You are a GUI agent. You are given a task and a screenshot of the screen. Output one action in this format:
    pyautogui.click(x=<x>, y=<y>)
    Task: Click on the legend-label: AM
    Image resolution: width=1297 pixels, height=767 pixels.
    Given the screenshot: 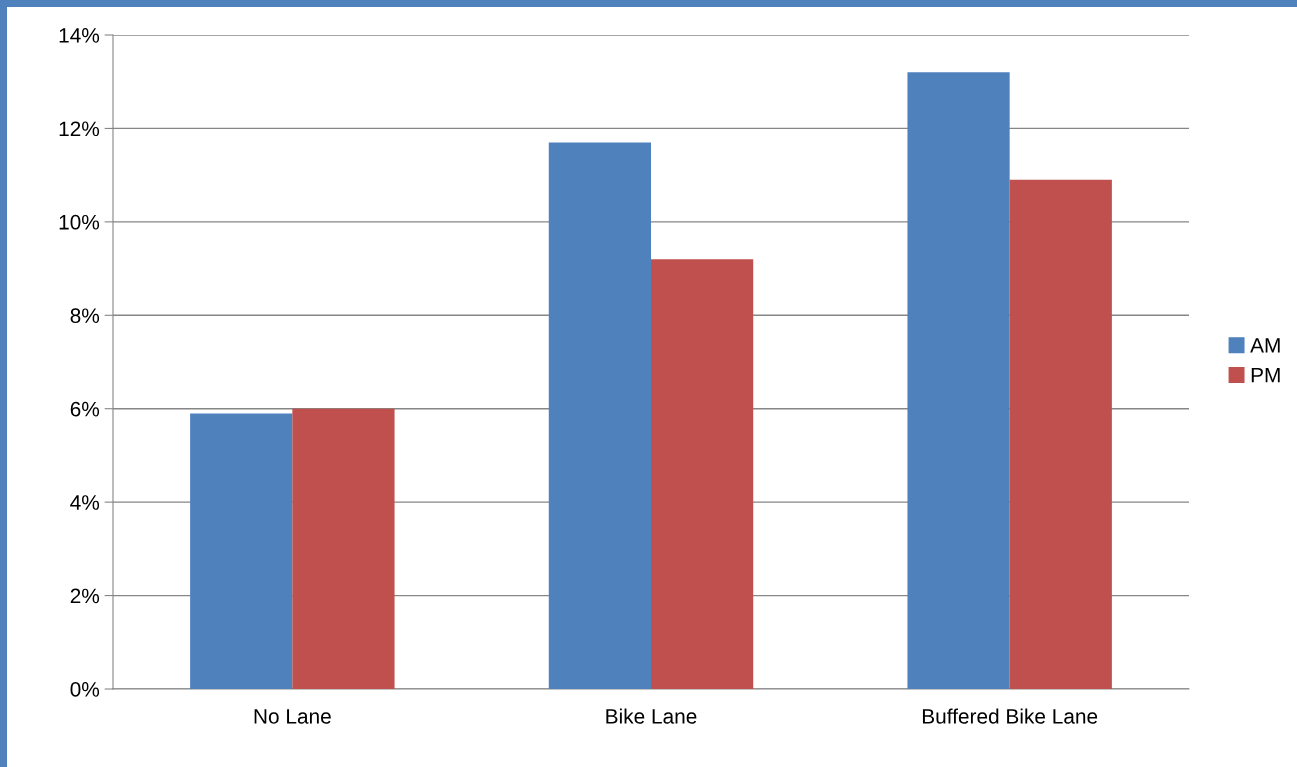 What is the action you would take?
    pyautogui.click(x=1265, y=345)
    